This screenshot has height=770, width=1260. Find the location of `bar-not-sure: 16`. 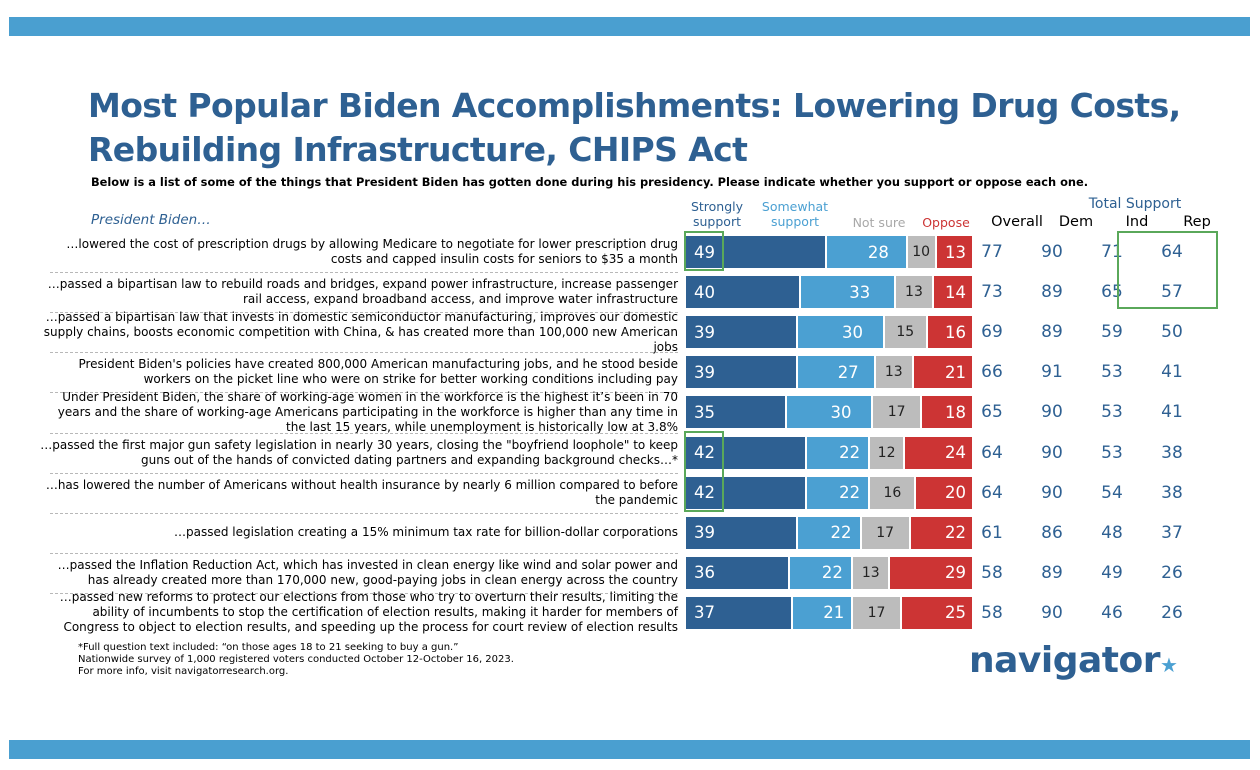

bar-not-sure: 16 is located at coordinates (892, 492).